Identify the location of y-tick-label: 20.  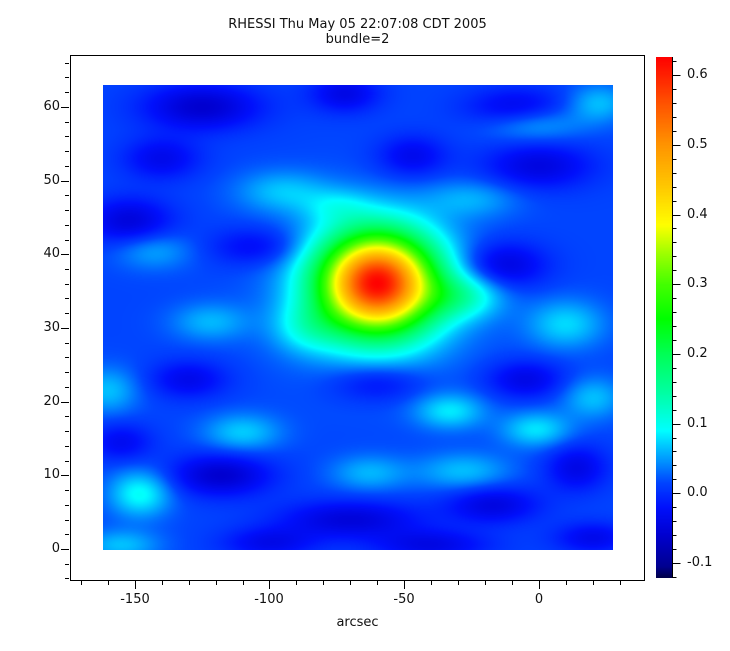
(51, 401).